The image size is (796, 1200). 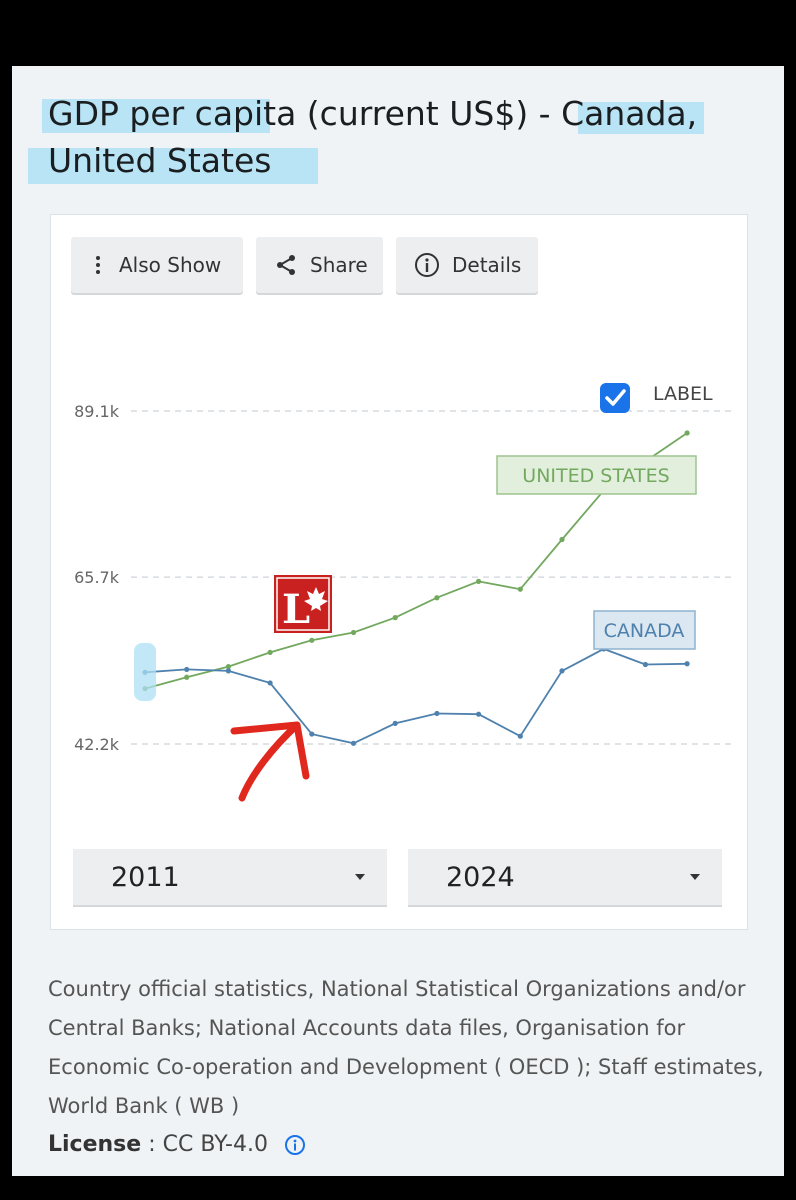 I want to click on license-info-icon, so click(x=295, y=1145).